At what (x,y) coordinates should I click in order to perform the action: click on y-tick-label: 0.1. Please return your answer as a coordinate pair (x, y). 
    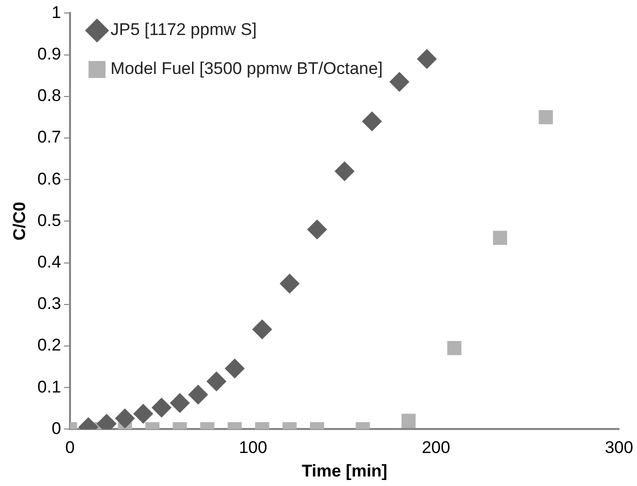
    Looking at the image, I should click on (49, 386).